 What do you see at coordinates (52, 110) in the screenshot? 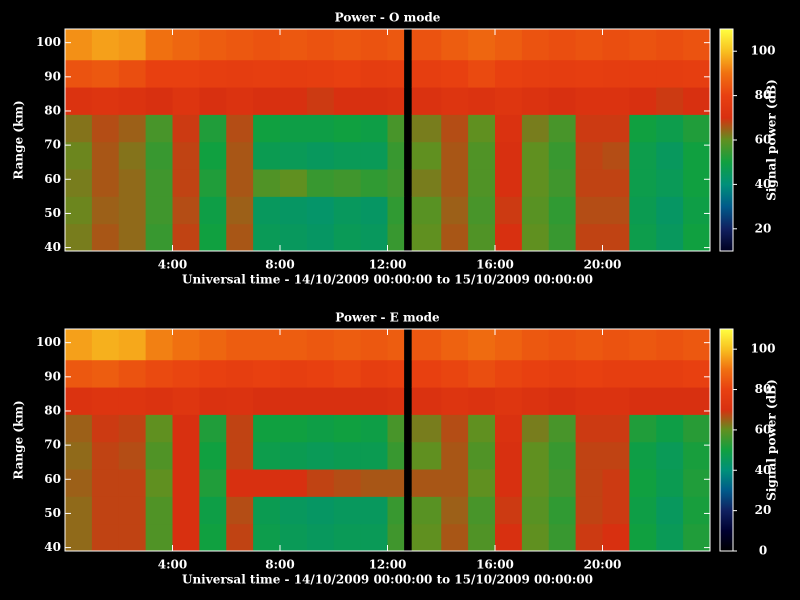
I see `y-tick-label: 80` at bounding box center [52, 110].